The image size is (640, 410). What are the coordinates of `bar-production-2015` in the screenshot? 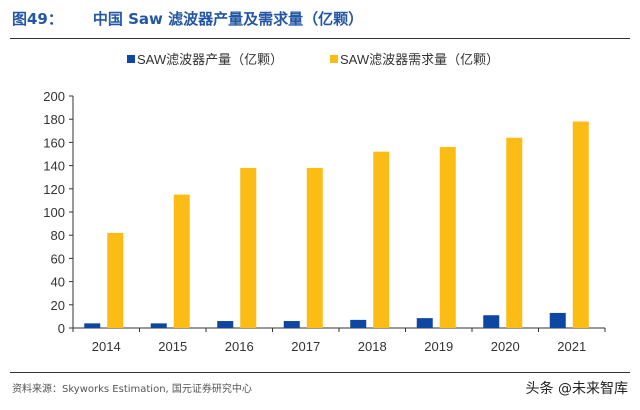 It's located at (158, 325).